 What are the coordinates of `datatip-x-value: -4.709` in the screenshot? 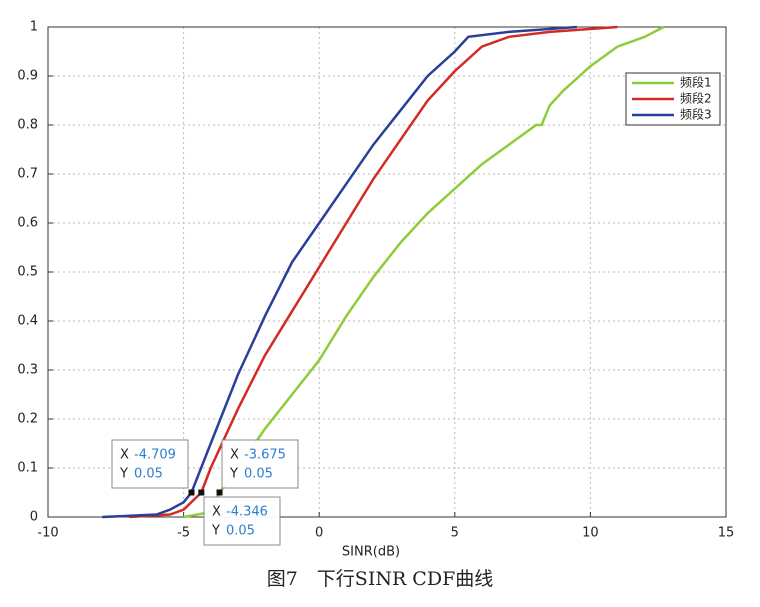 It's located at (155, 455).